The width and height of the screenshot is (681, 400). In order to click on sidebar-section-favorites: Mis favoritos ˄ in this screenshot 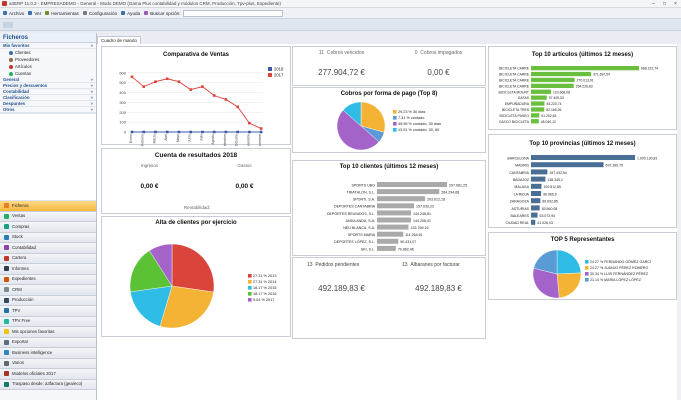, I will do `click(48, 46)`.